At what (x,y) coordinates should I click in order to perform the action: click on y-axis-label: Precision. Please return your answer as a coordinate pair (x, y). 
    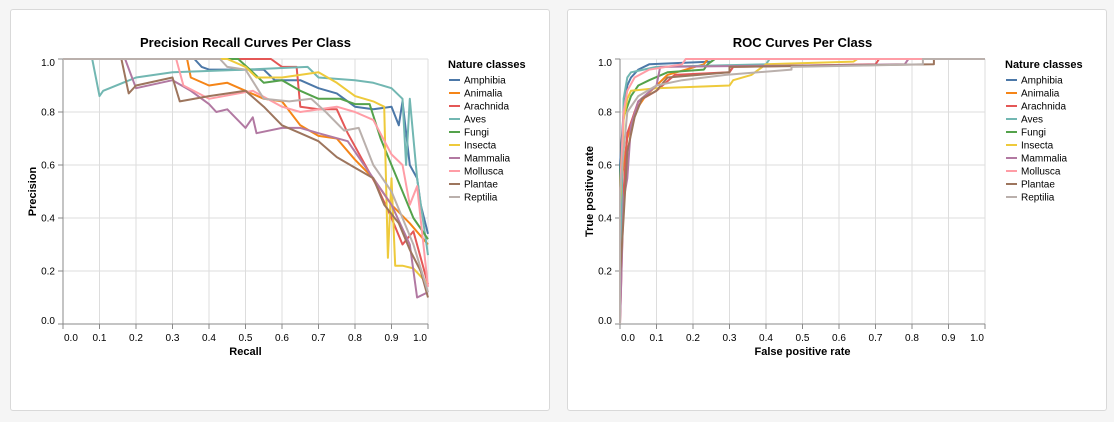
    Looking at the image, I should click on (33, 191).